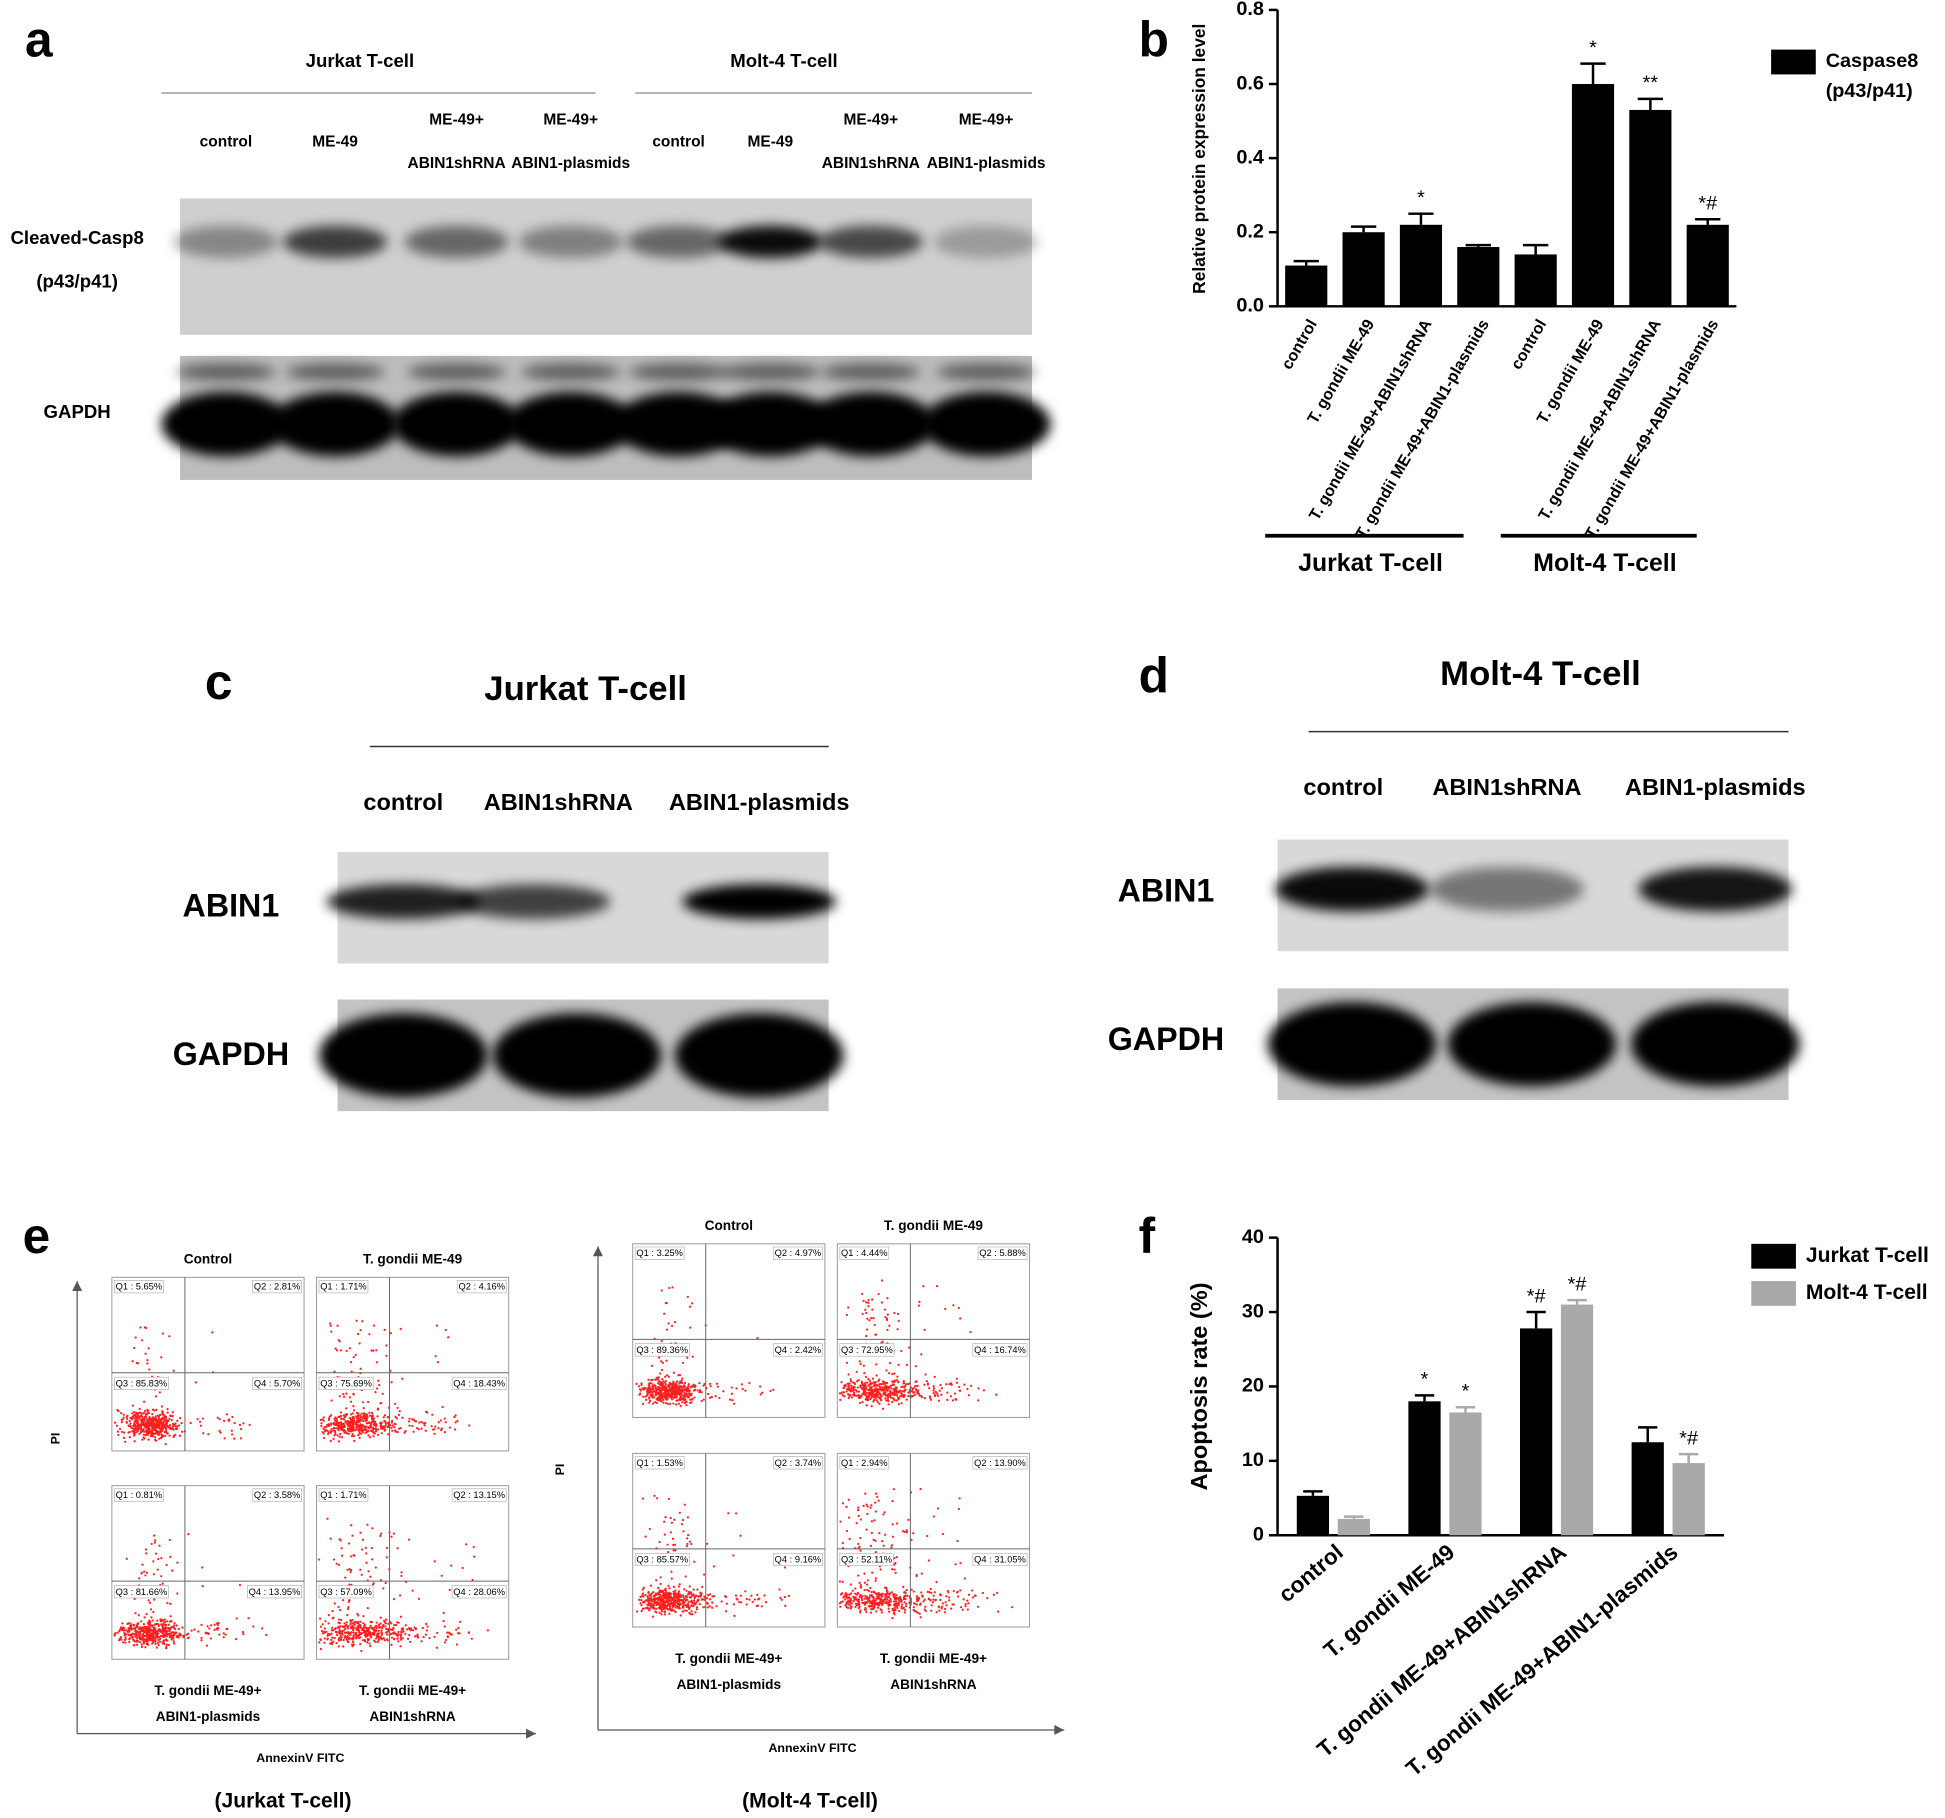  Describe the element at coordinates (1258, 1534) in the screenshot. I see `y-tick-label: 0` at that location.